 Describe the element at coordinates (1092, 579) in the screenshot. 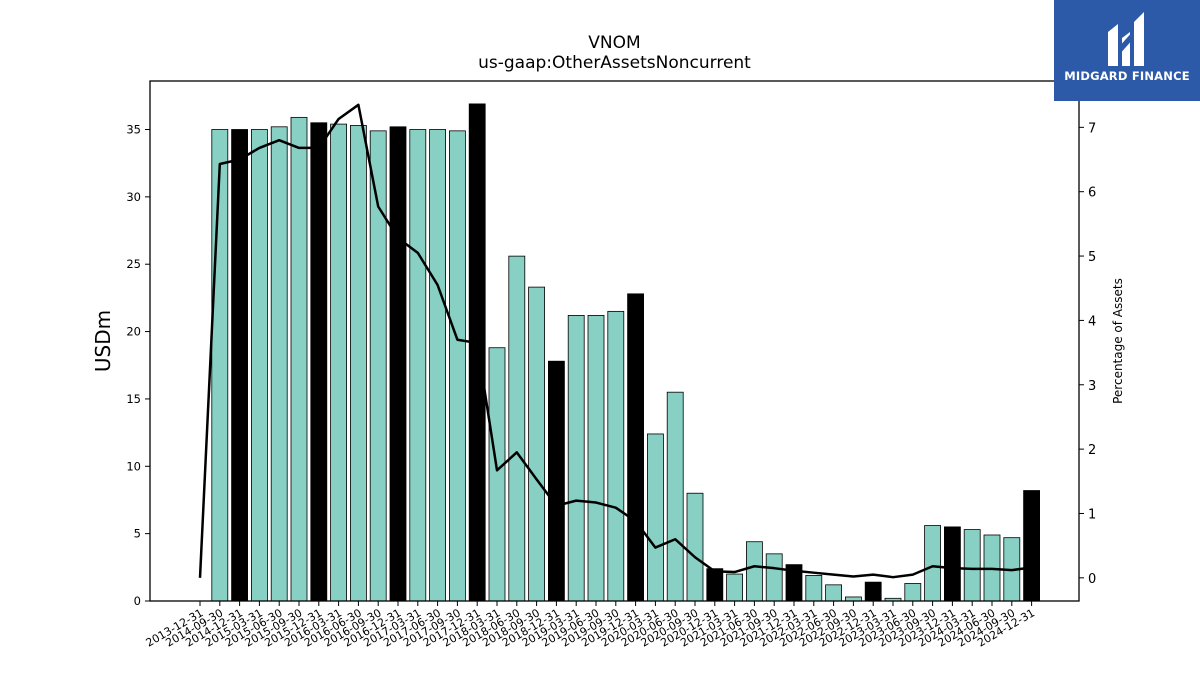

I see `y2-tick-label: 0` at that location.